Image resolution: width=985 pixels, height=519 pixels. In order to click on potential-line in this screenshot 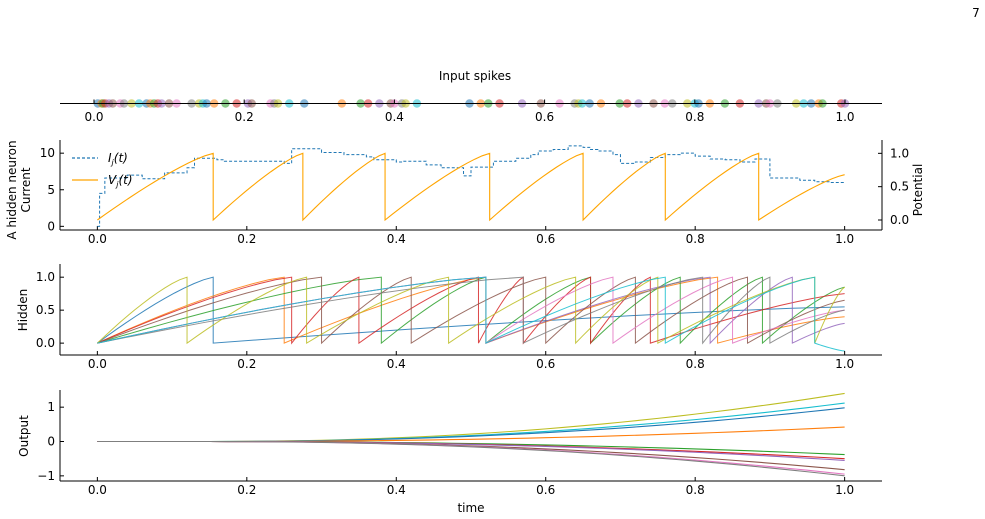, I will do `click(471, 187)`.